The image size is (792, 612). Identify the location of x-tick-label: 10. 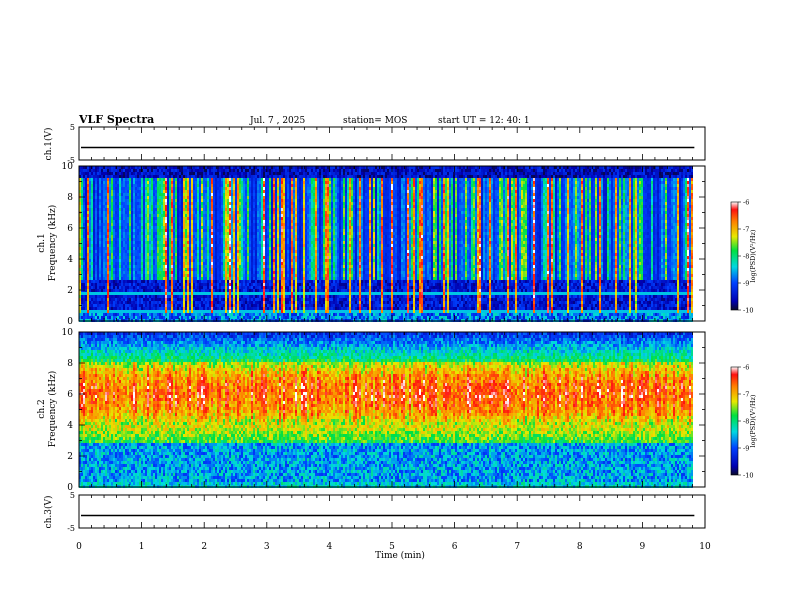
(705, 547).